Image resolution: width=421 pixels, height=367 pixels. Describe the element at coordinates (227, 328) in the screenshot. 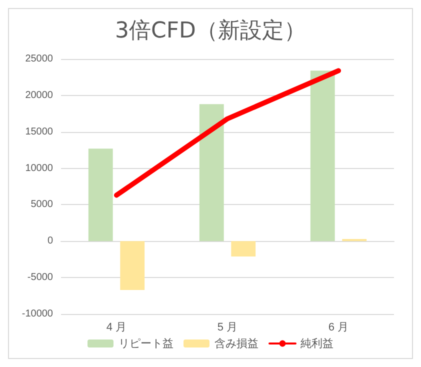

I see `x-tick-label: 5 月` at that location.